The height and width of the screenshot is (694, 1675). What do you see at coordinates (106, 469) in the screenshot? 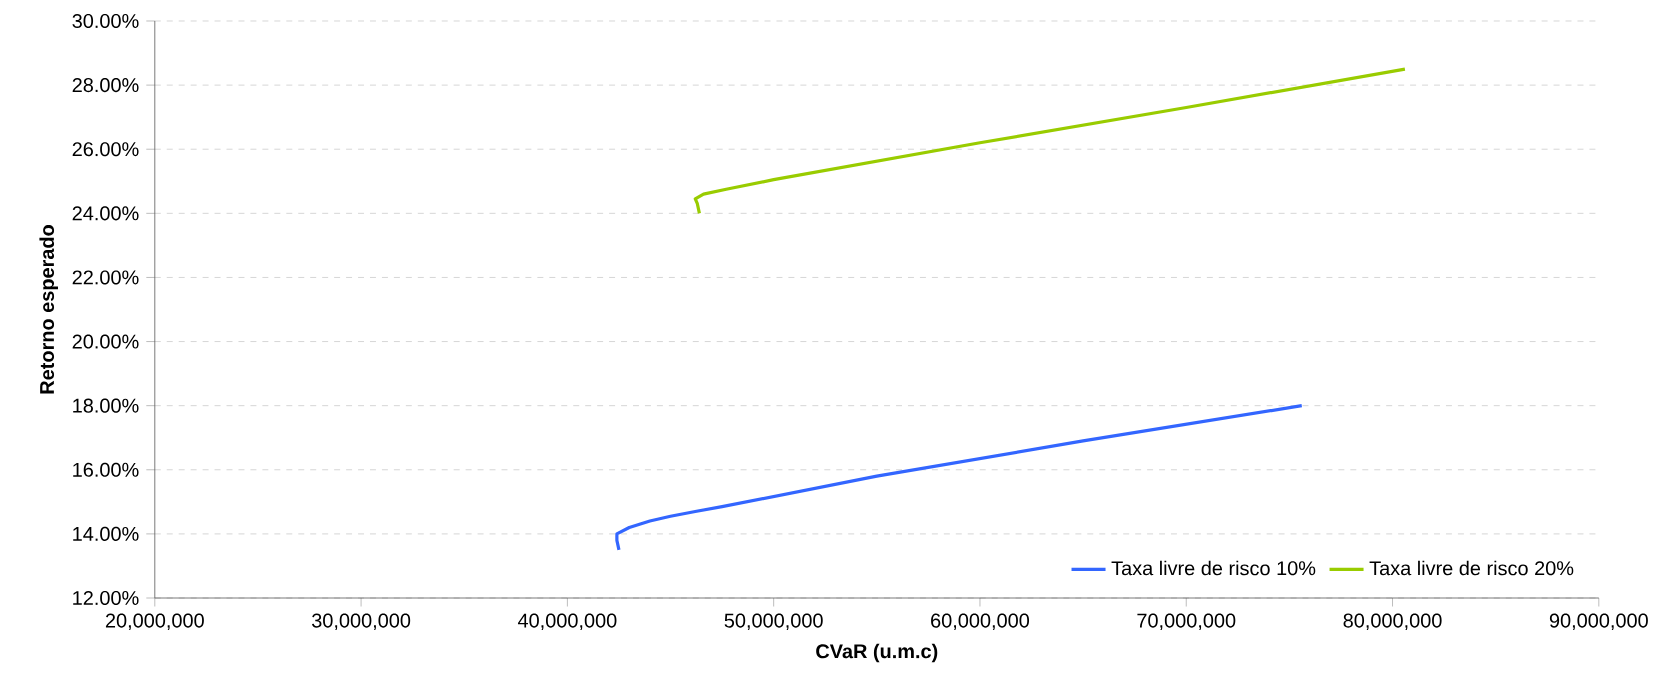
I see `y-tick-label: 16.00%` at bounding box center [106, 469].